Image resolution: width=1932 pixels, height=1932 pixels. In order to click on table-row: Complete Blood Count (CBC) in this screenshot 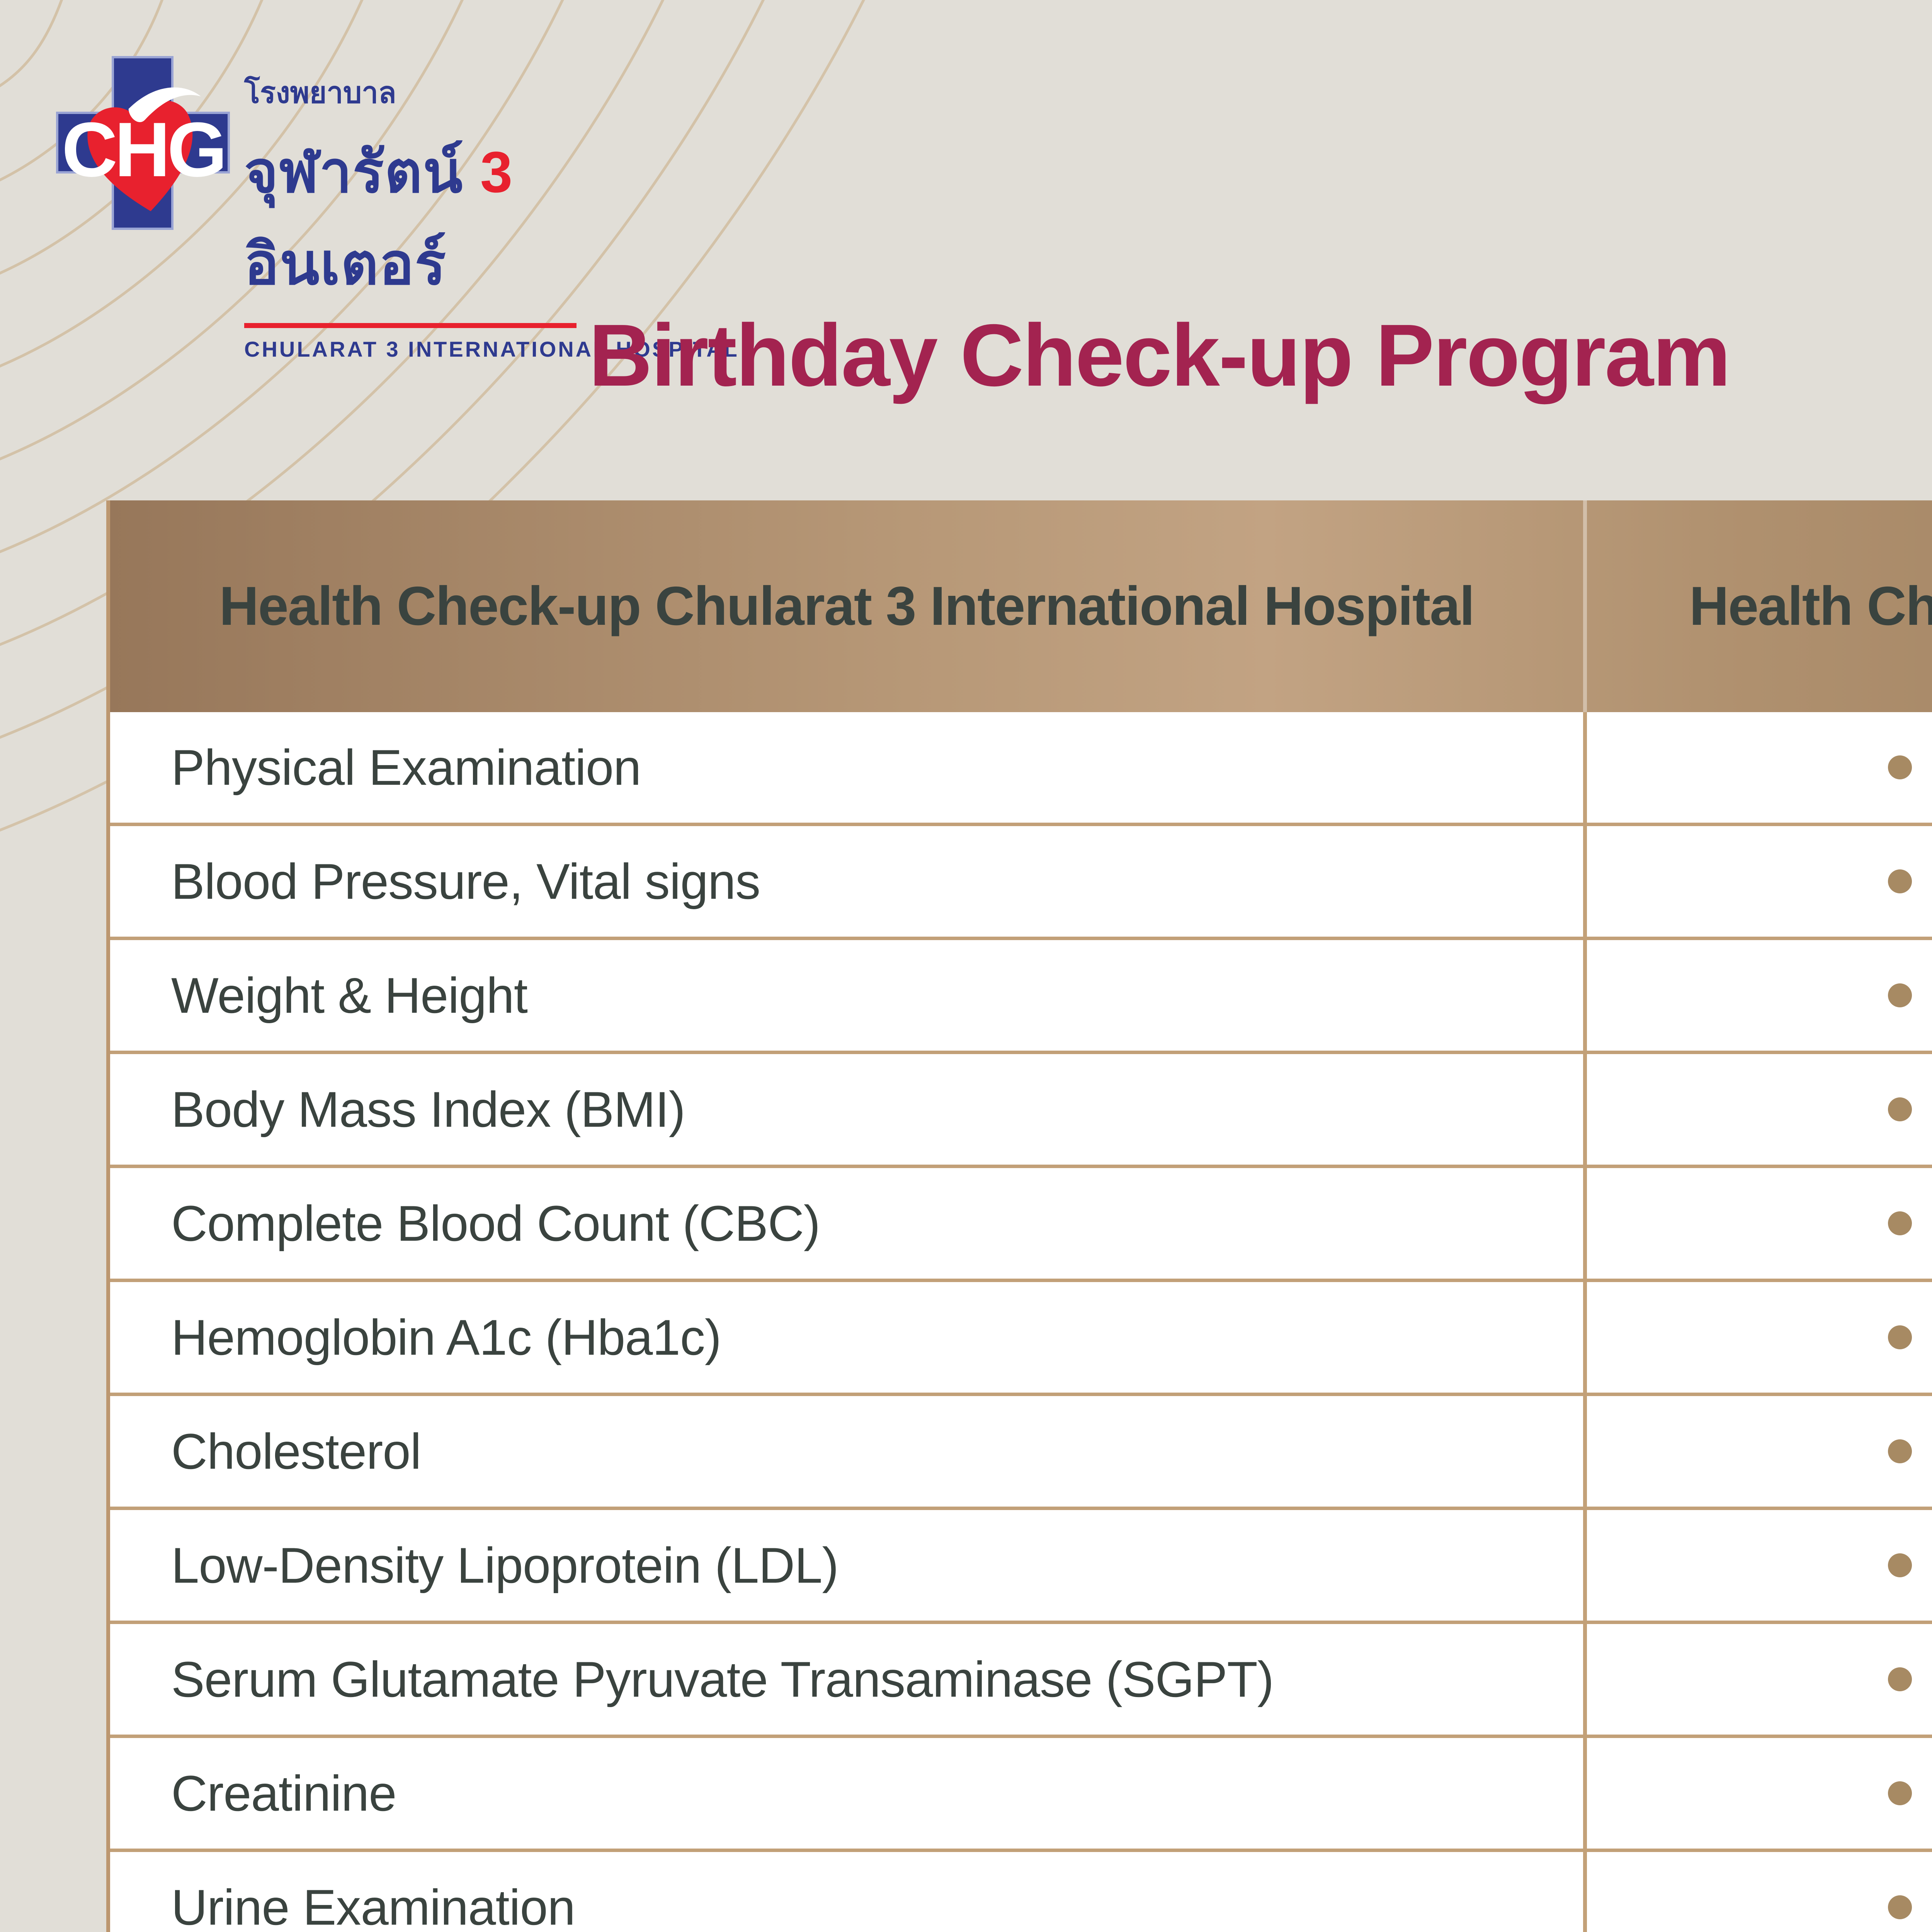, I will do `click(1021, 1225)`.